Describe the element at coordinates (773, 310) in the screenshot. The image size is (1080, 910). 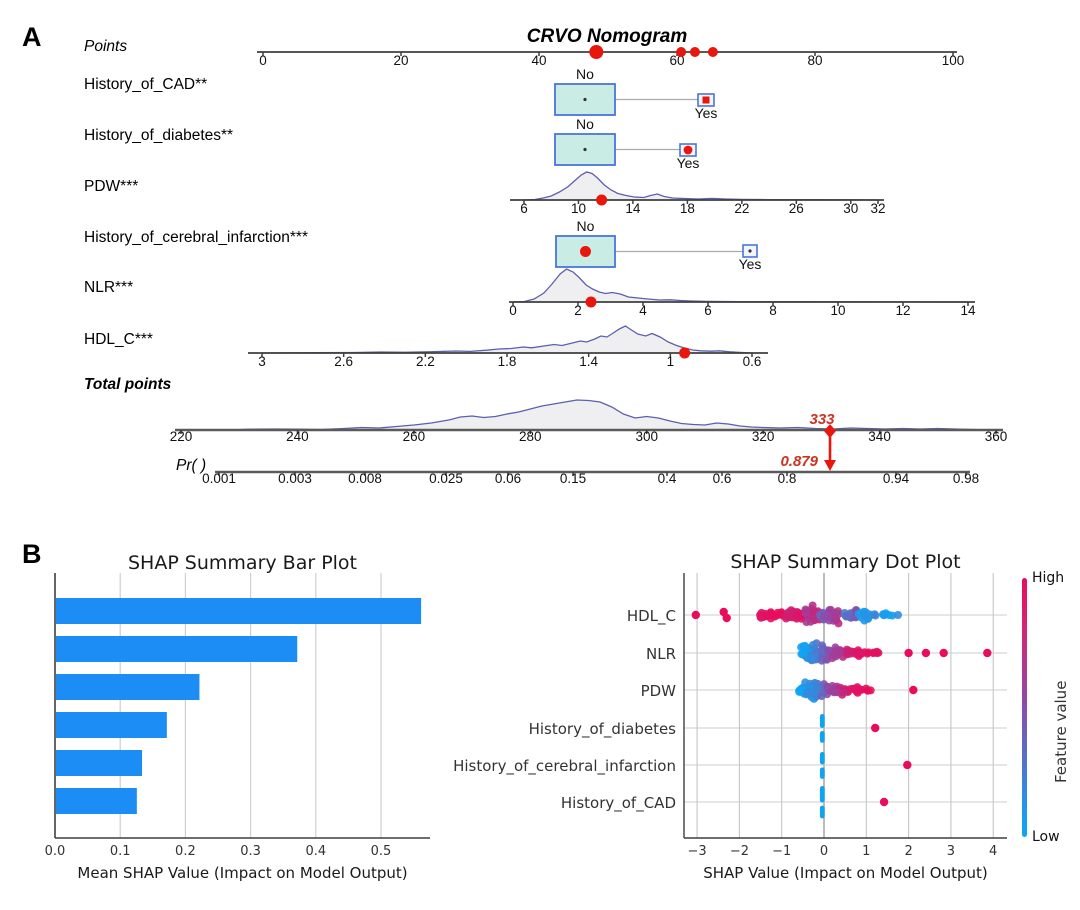
I see `tick-label: 8` at that location.